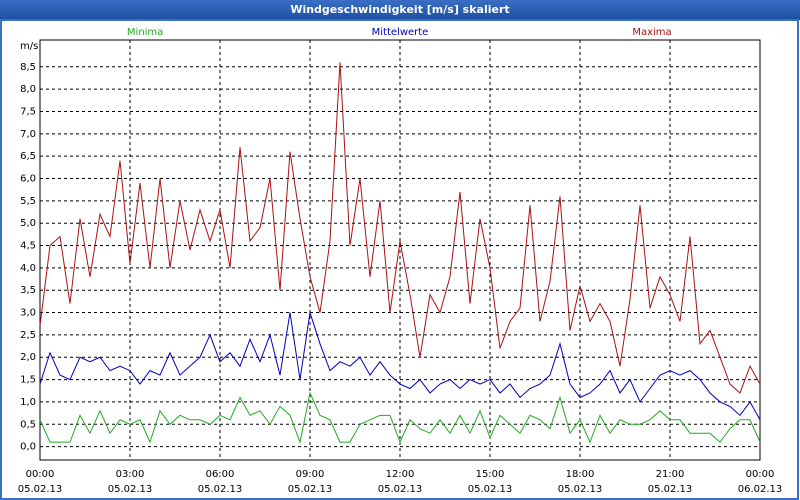  I want to click on y-tick-label: 2,5, so click(28, 335).